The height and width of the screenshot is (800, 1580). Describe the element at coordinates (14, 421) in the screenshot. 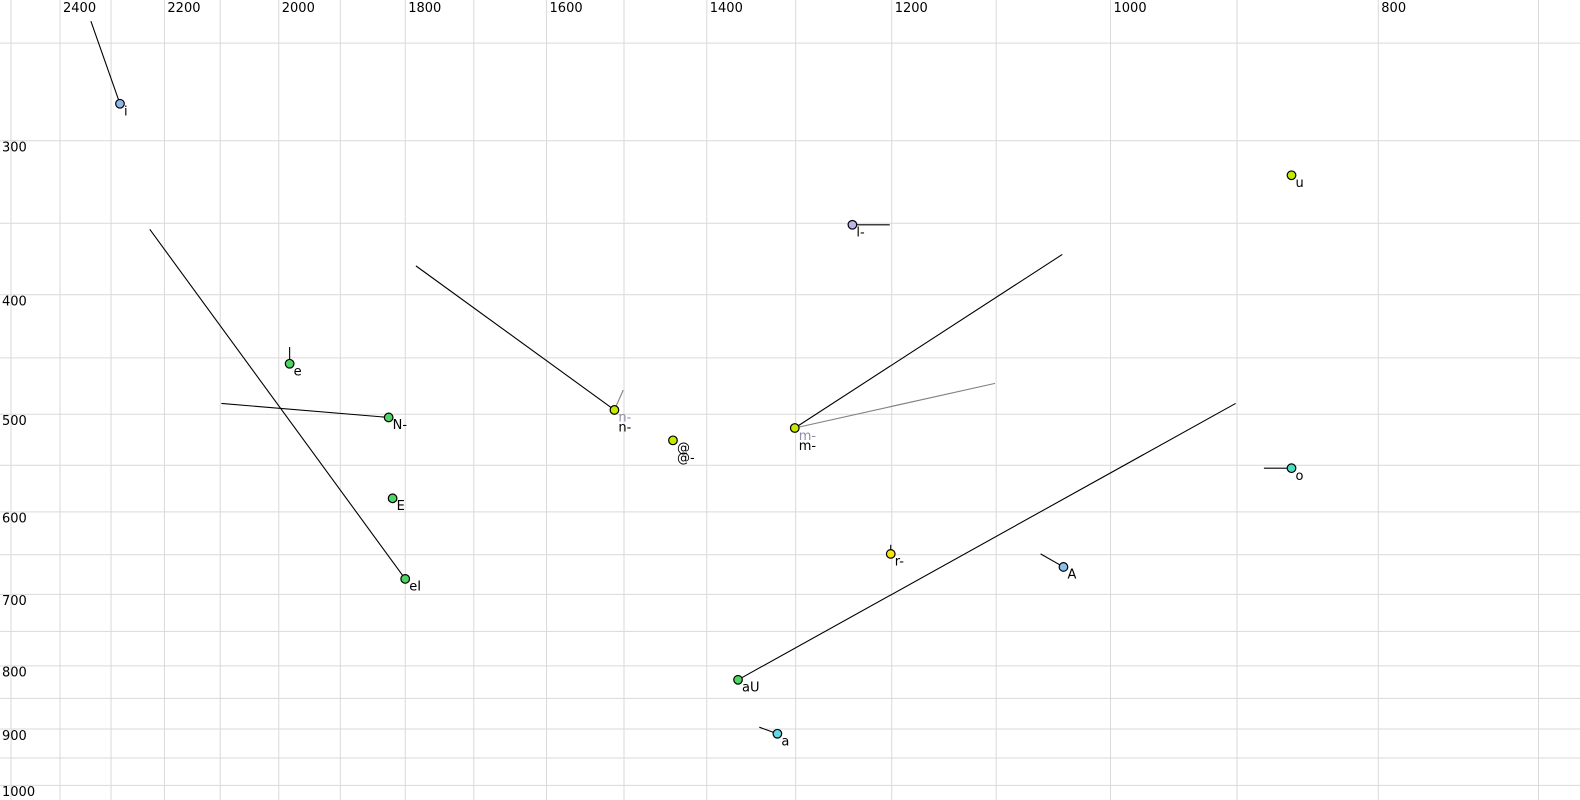

I see `y-tick-label: 500` at that location.